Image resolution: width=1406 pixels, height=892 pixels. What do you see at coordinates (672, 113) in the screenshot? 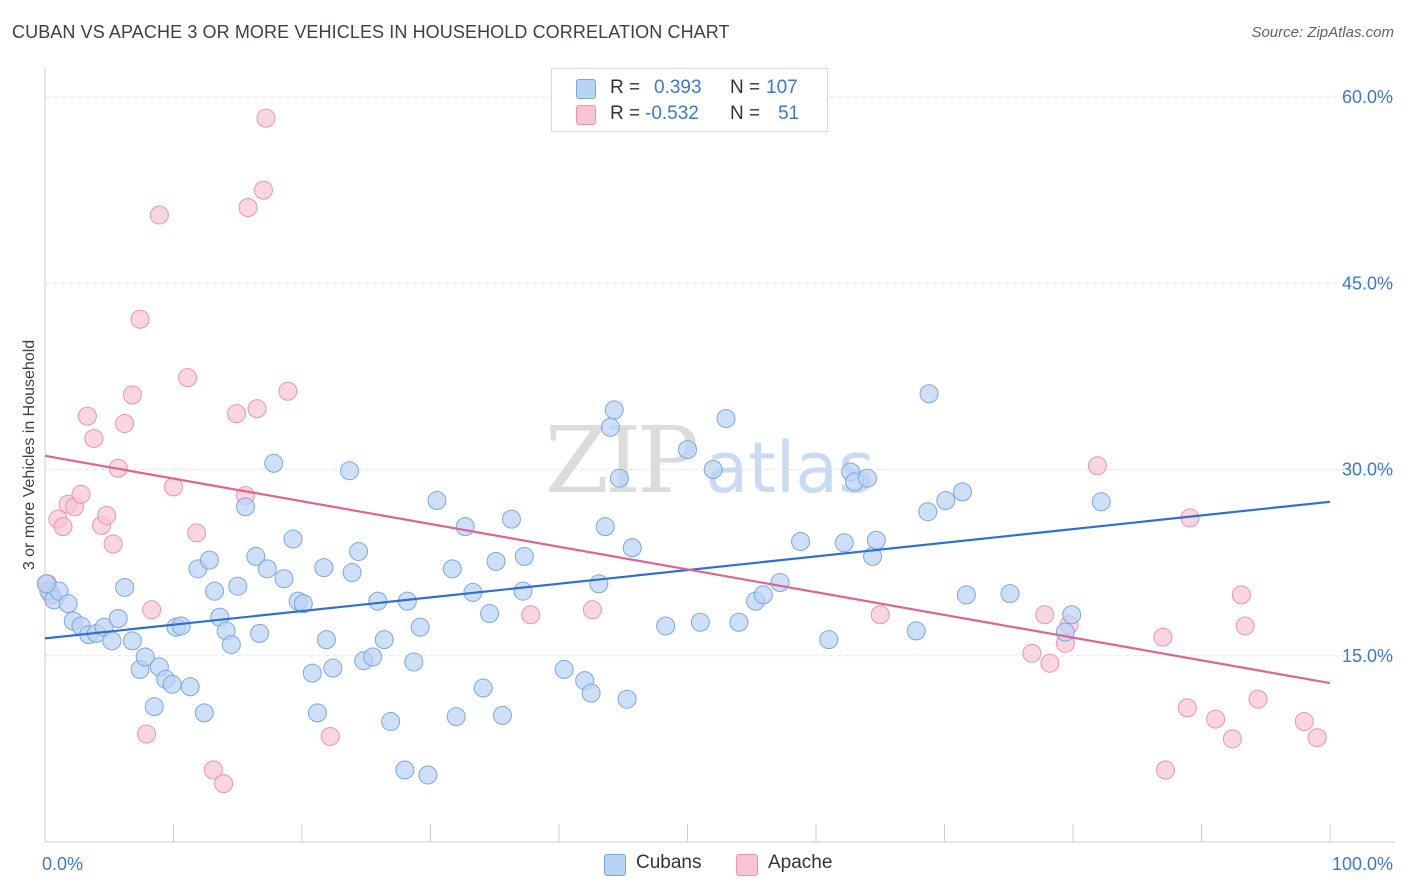
I see `apache-r-value: -0.532` at bounding box center [672, 113].